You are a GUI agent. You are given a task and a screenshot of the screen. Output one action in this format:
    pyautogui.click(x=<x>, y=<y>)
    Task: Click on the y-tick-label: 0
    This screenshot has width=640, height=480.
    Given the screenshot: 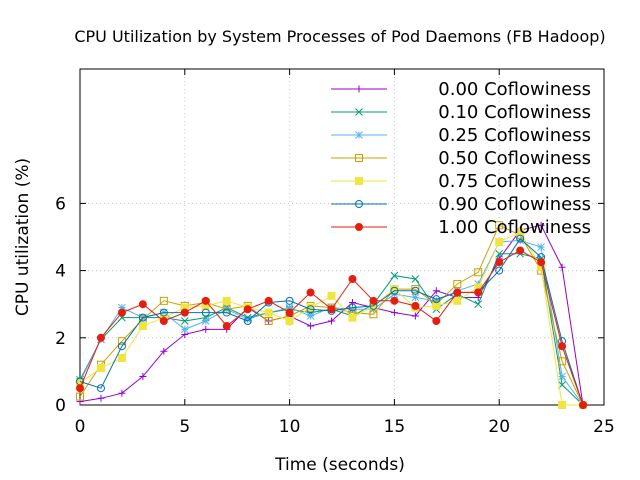 What is the action you would take?
    pyautogui.click(x=60, y=406)
    